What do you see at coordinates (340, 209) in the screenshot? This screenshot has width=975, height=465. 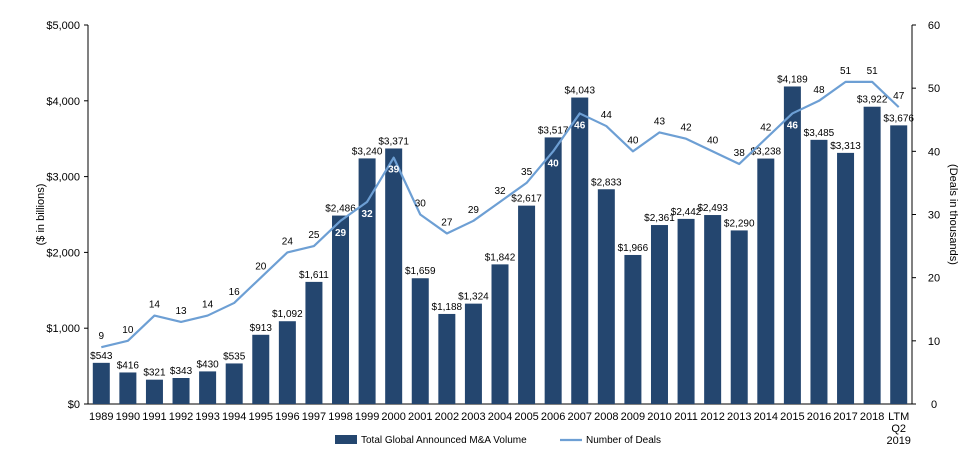 I see `bar-value-label: $2,486` at bounding box center [340, 209].